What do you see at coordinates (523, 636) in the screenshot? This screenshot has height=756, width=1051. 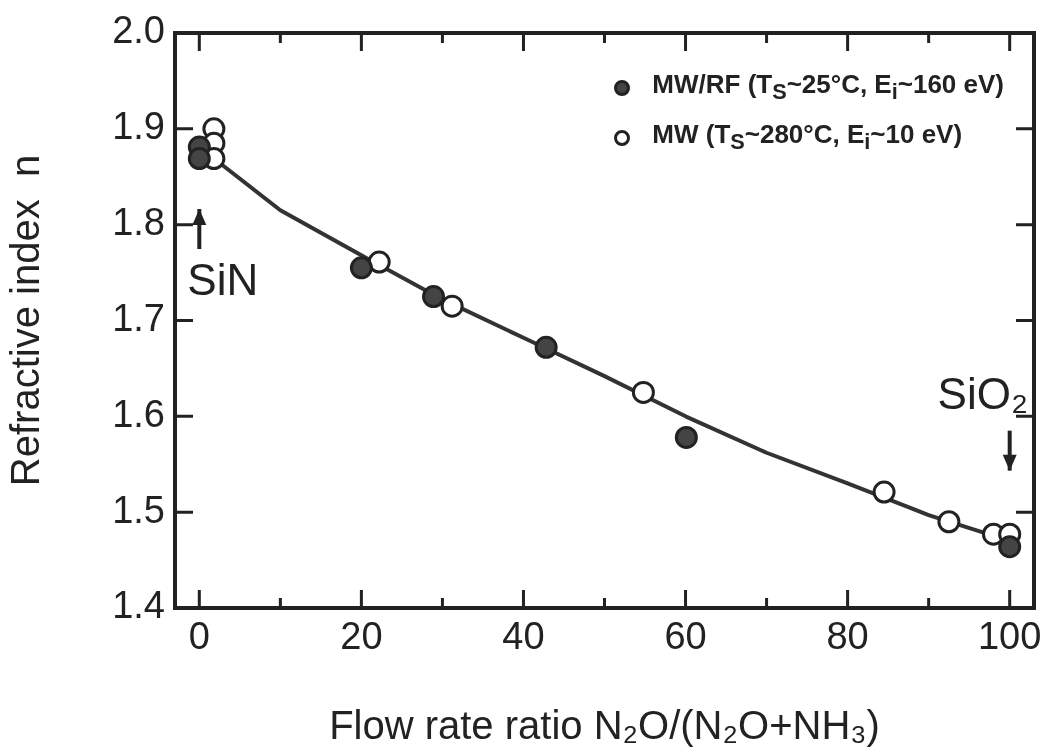 I see `x-tick-label: 40` at bounding box center [523, 636].